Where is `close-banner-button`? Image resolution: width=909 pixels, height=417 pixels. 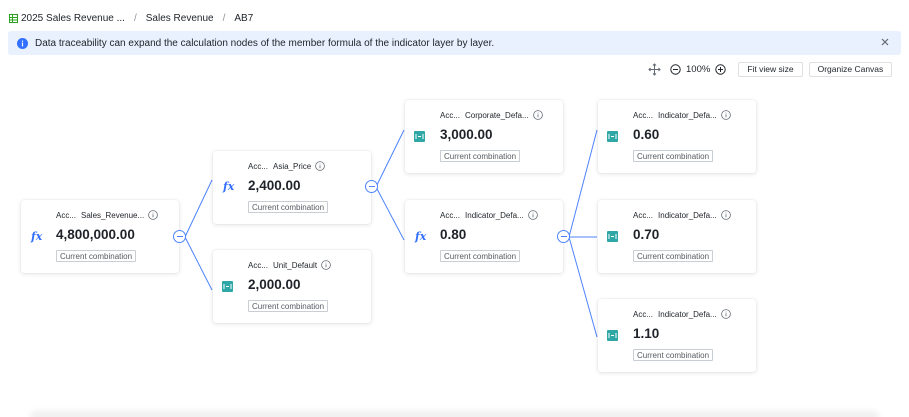 close-banner-button is located at coordinates (885, 42).